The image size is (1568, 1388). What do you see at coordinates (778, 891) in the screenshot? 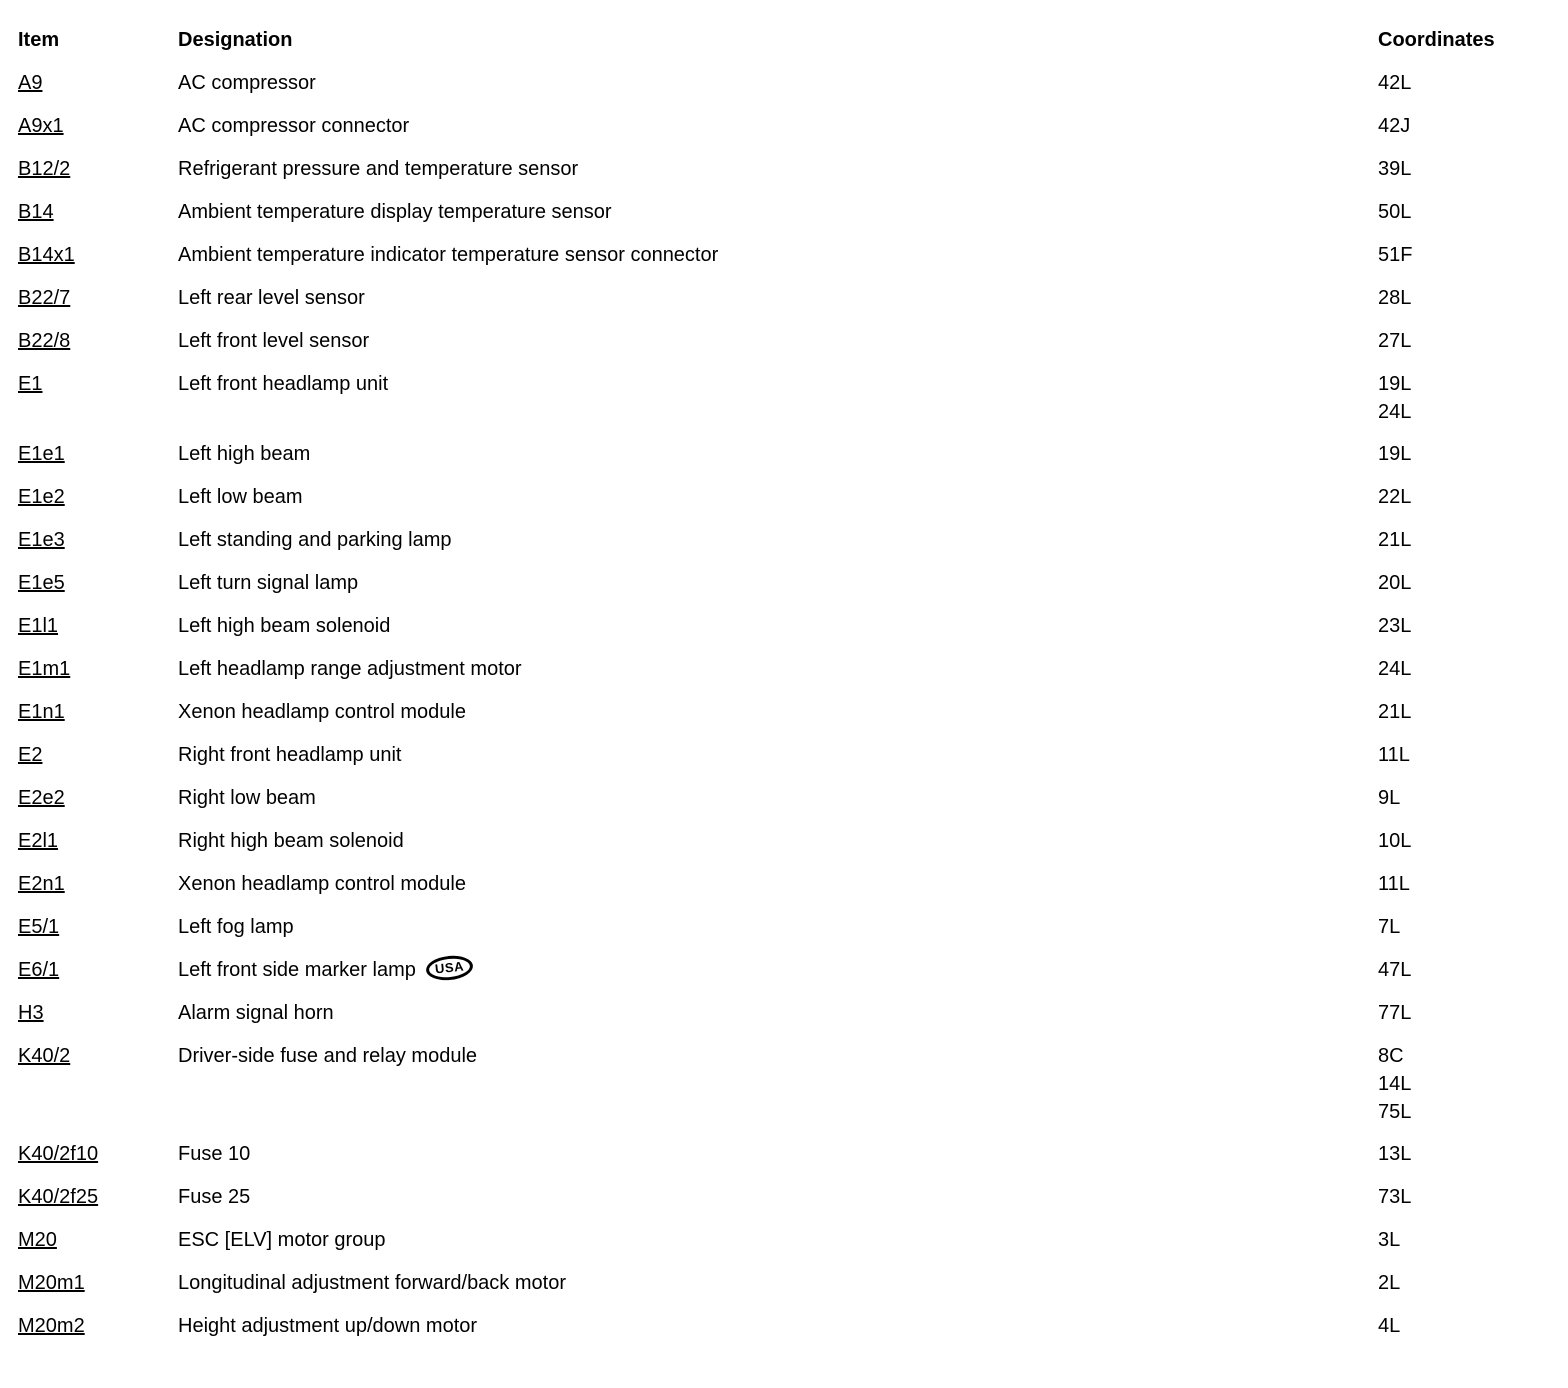
I see `designation-cell: Xenon headlamp control module` at bounding box center [778, 891].